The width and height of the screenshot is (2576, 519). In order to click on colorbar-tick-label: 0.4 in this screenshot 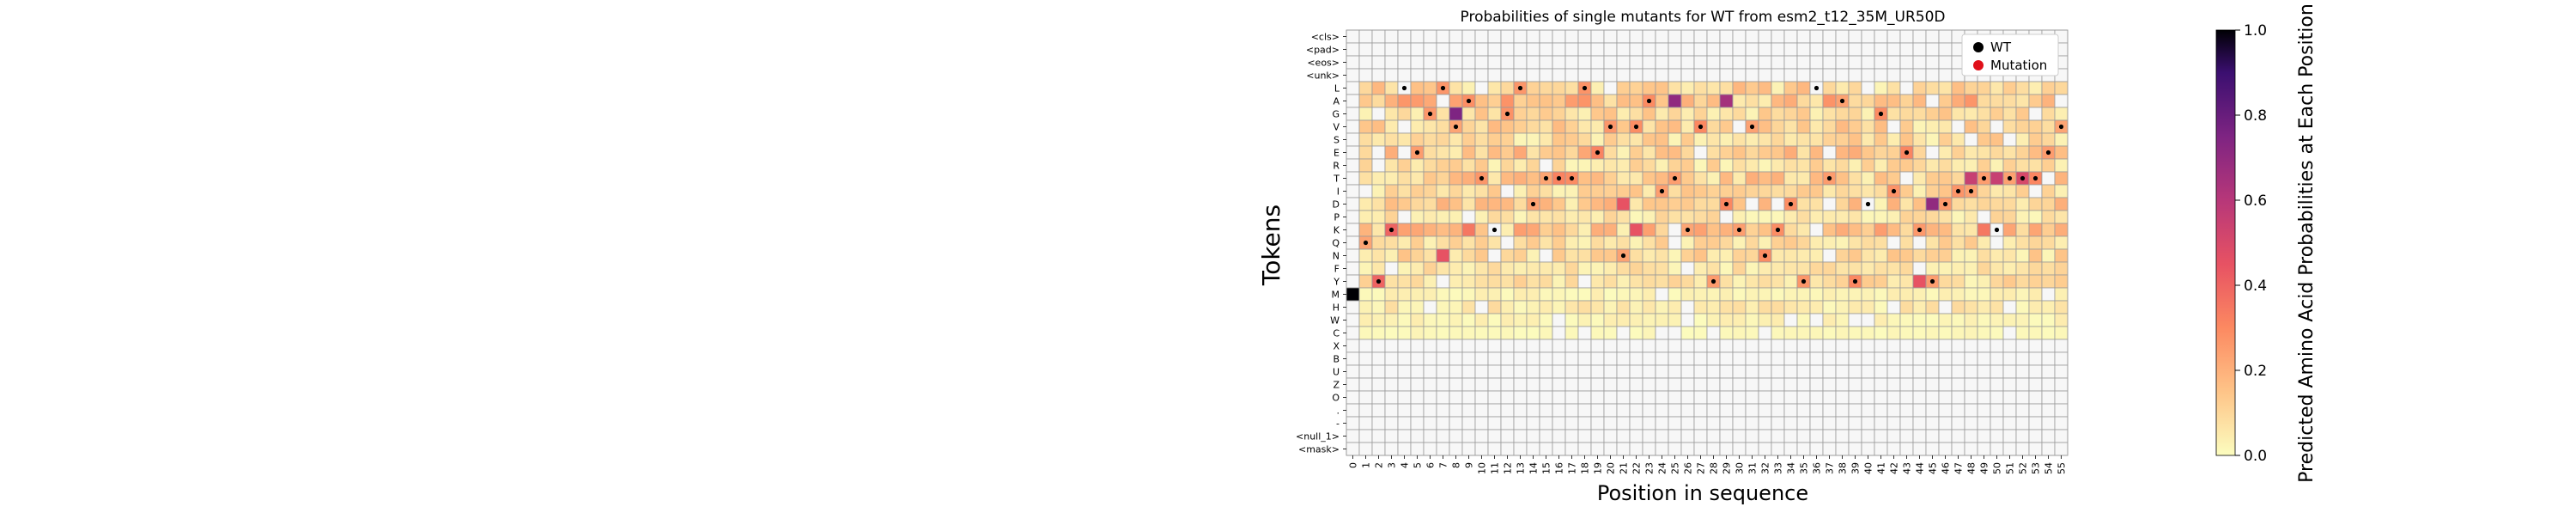, I will do `click(2255, 286)`.